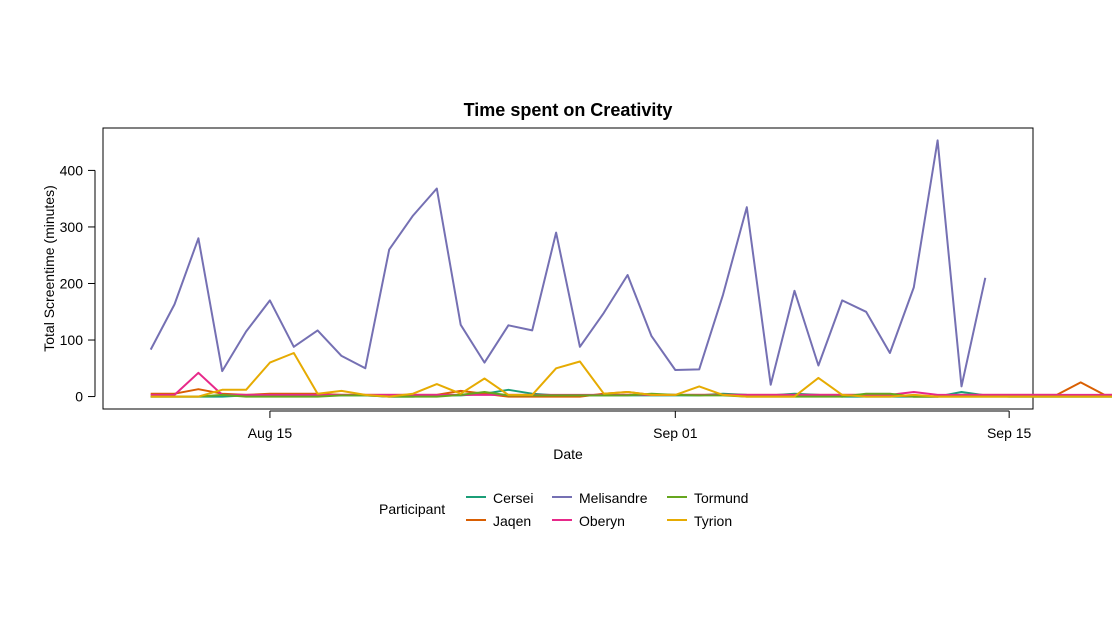  Describe the element at coordinates (713, 521) in the screenshot. I see `legend-label-tyrion: Tyrion` at that location.